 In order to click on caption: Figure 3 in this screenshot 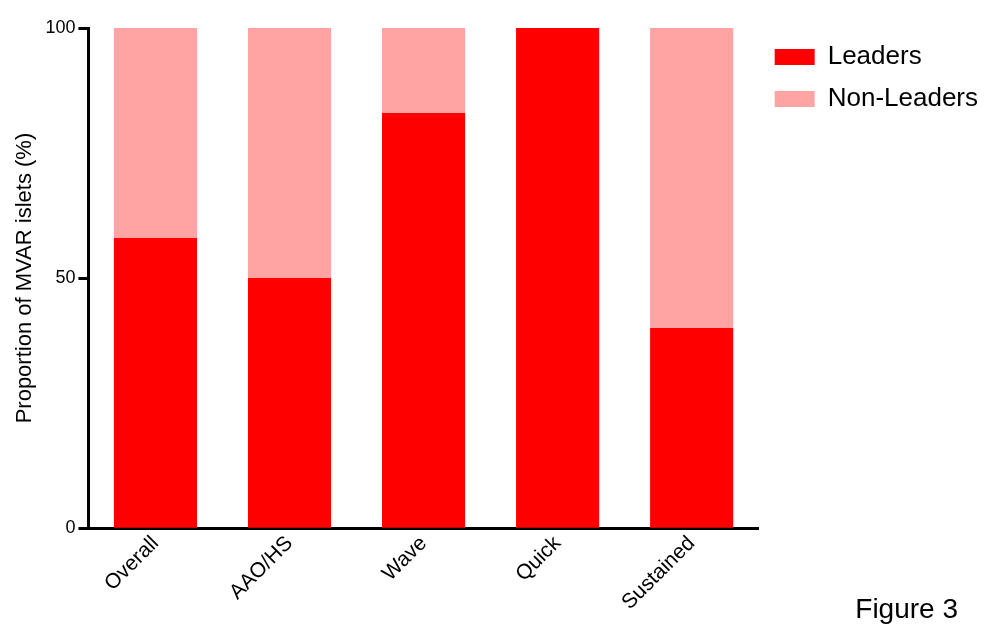, I will do `click(906, 608)`.